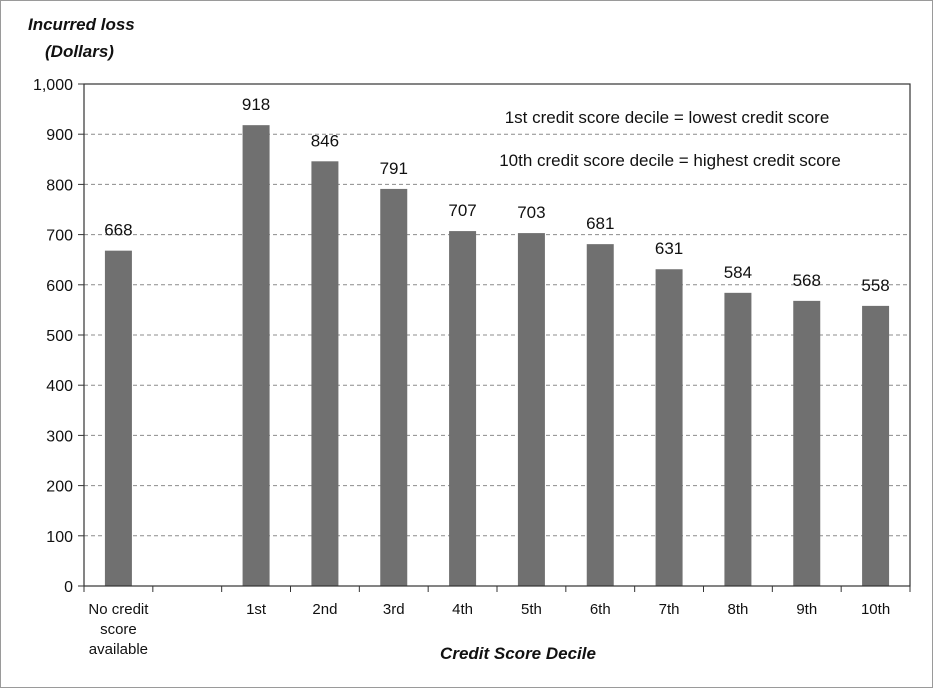 Image resolution: width=933 pixels, height=688 pixels. I want to click on y-axis-title-line1: Incurred loss, so click(81, 24).